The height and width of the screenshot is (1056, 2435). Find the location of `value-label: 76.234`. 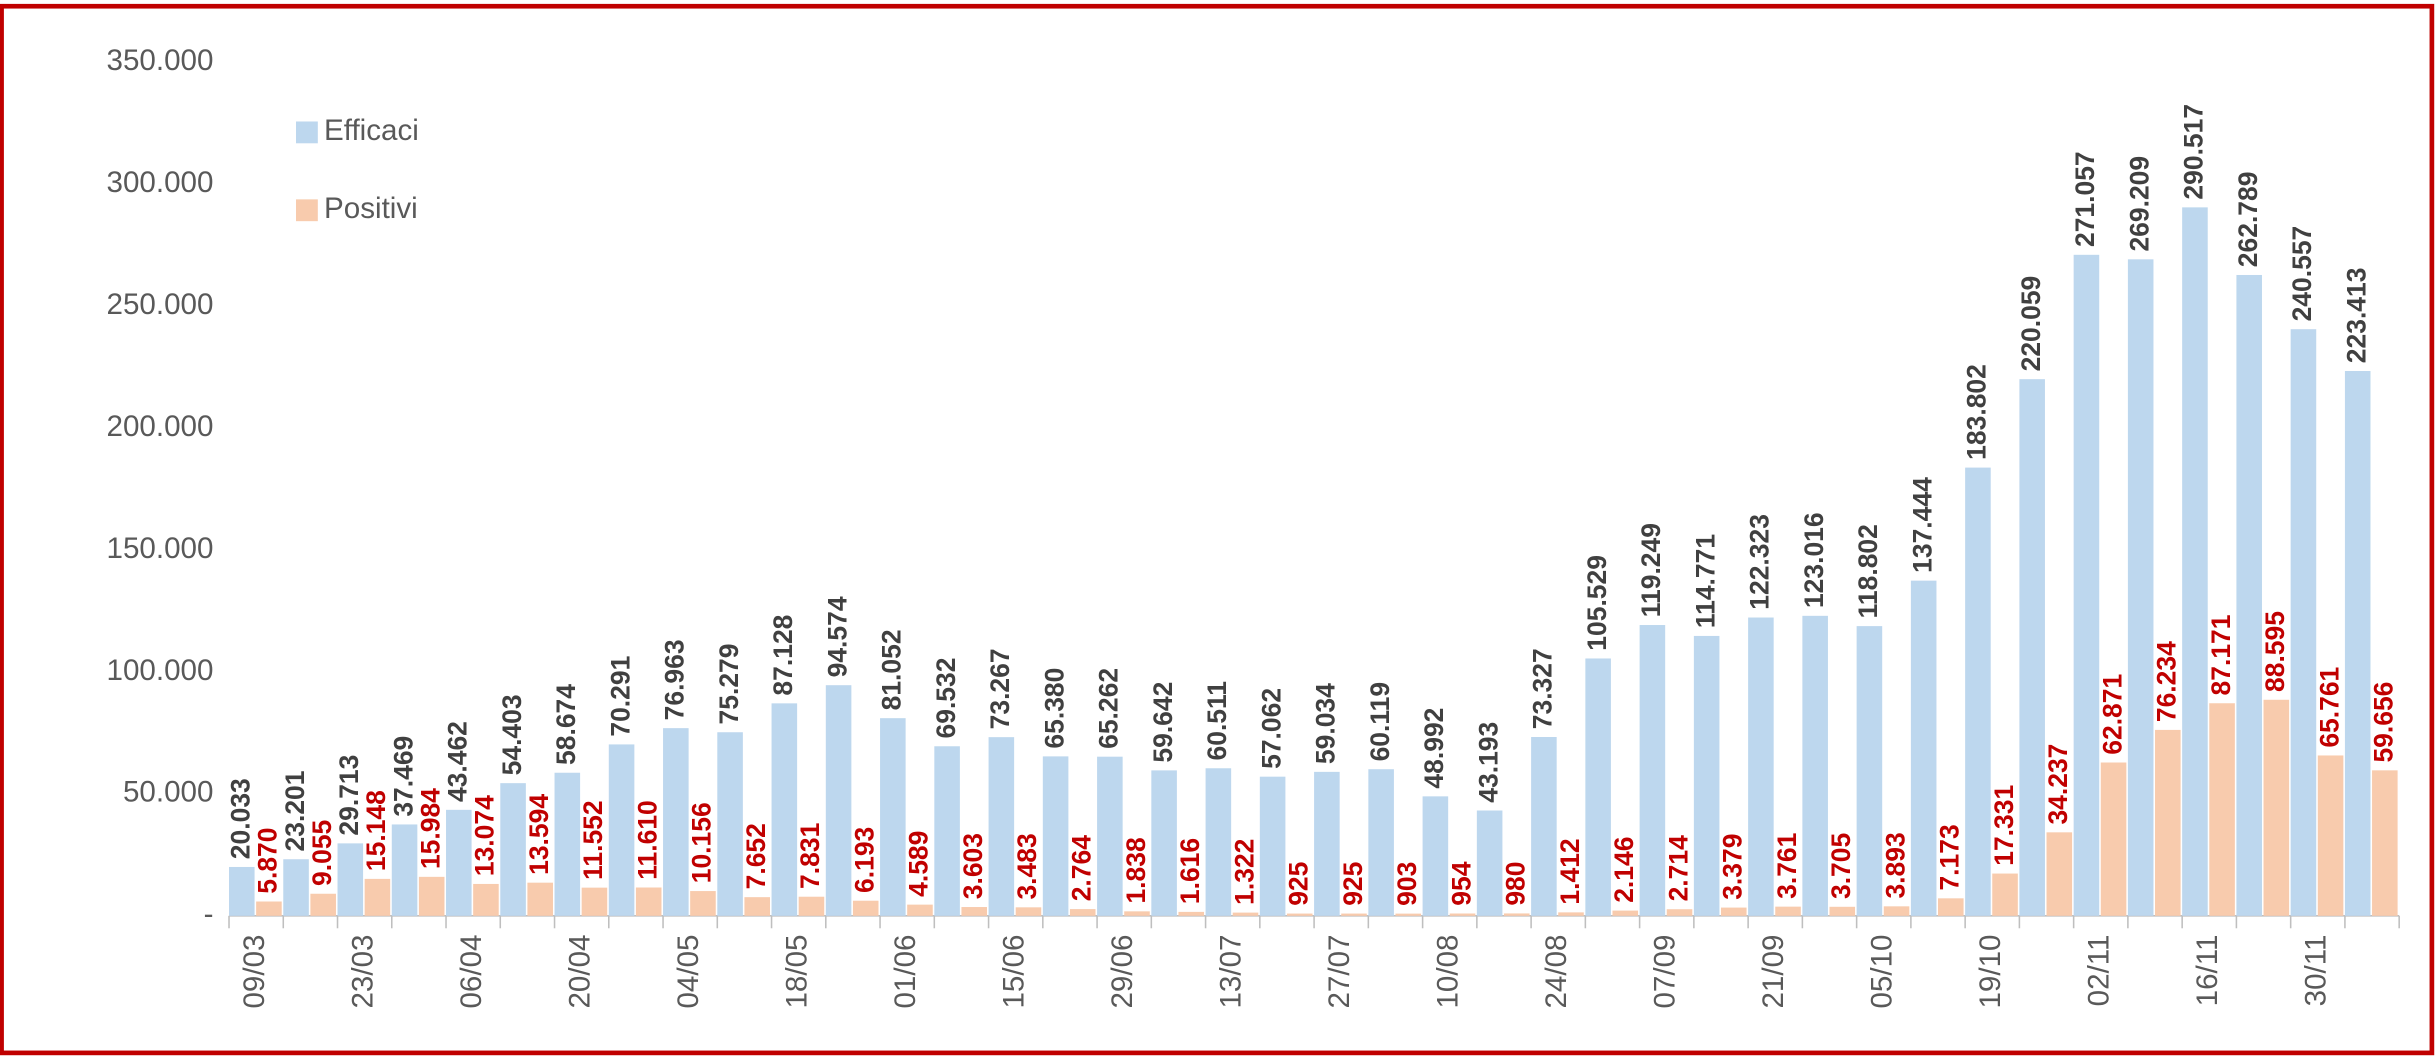

value-label: 76.234 is located at coordinates (2167, 681).